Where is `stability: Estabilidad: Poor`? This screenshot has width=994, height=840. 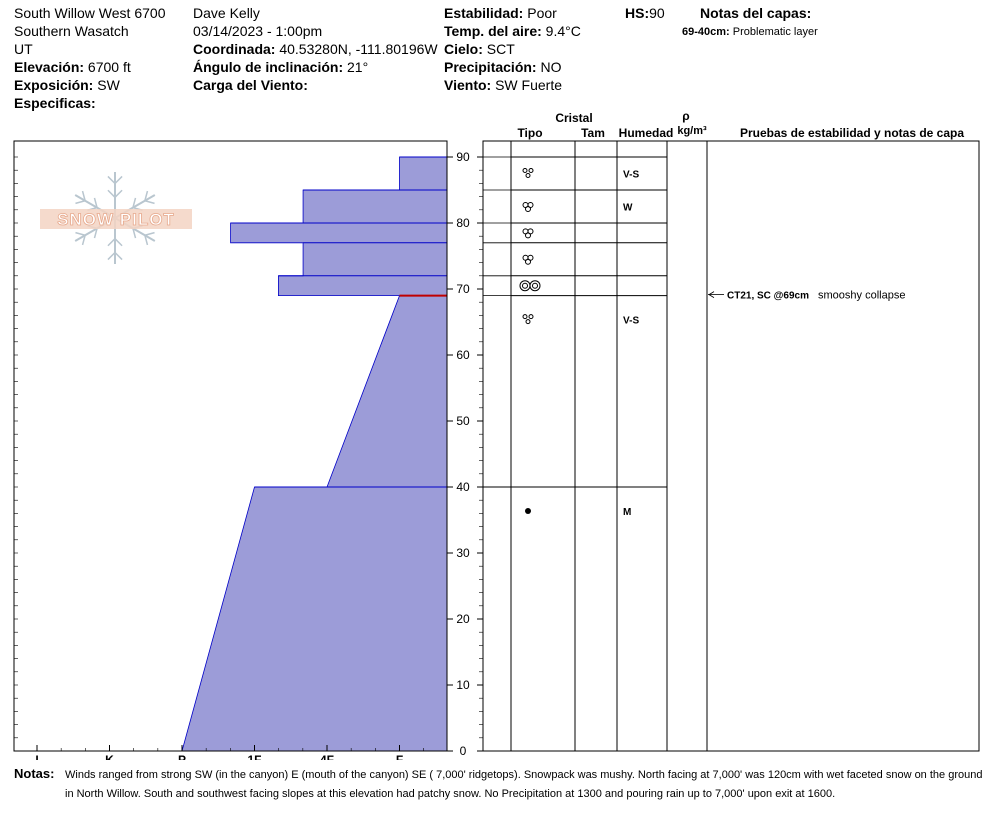
stability: Estabilidad: Poor is located at coordinates (500, 13).